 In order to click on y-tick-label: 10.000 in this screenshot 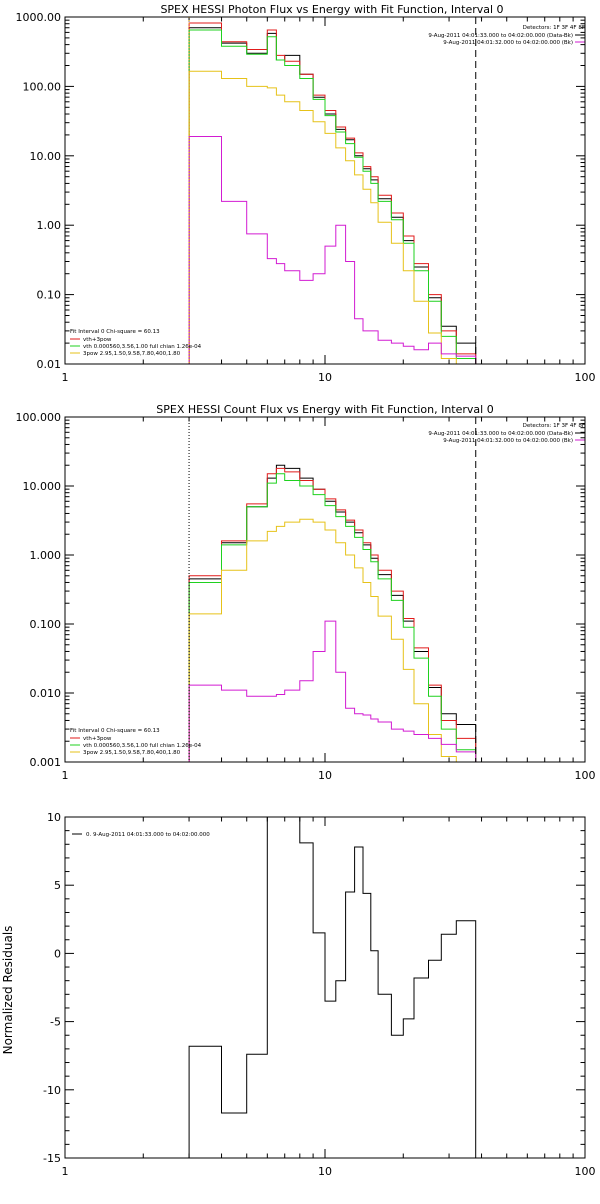, I will do `click(42, 486)`.